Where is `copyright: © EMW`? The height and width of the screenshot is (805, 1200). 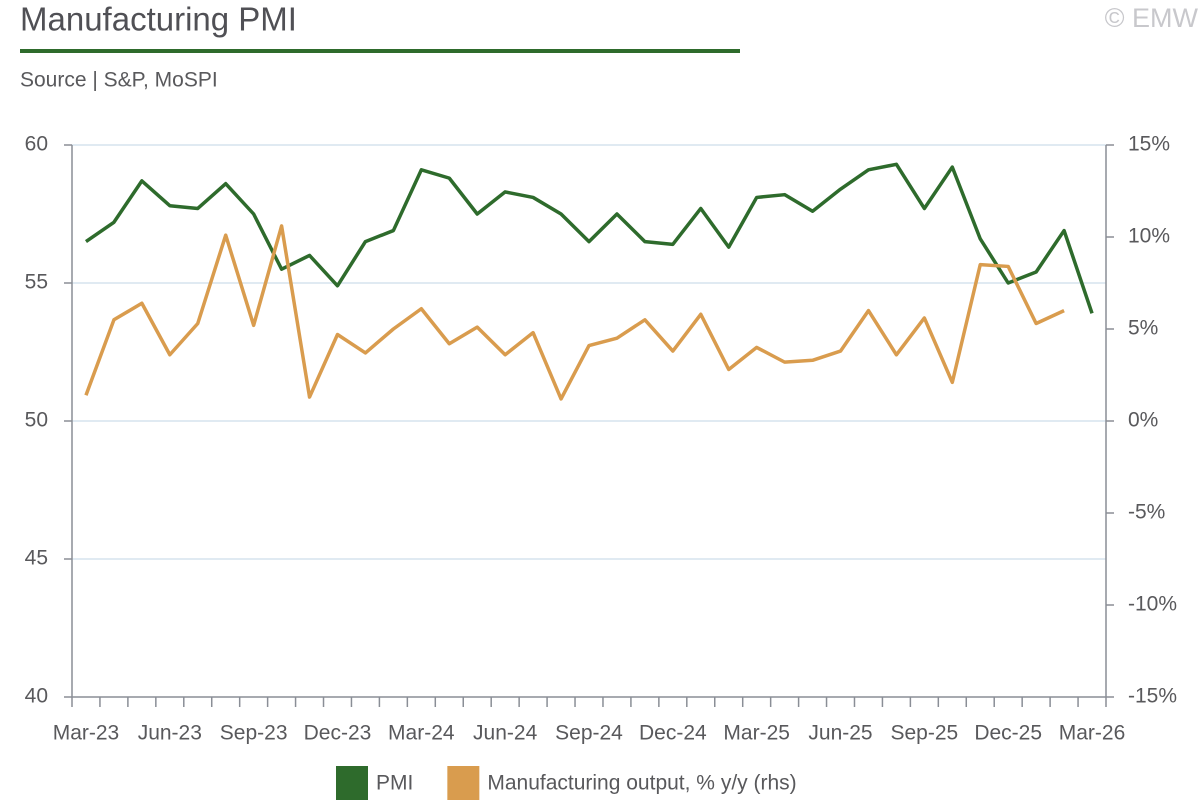 copyright: © EMW is located at coordinates (1152, 18).